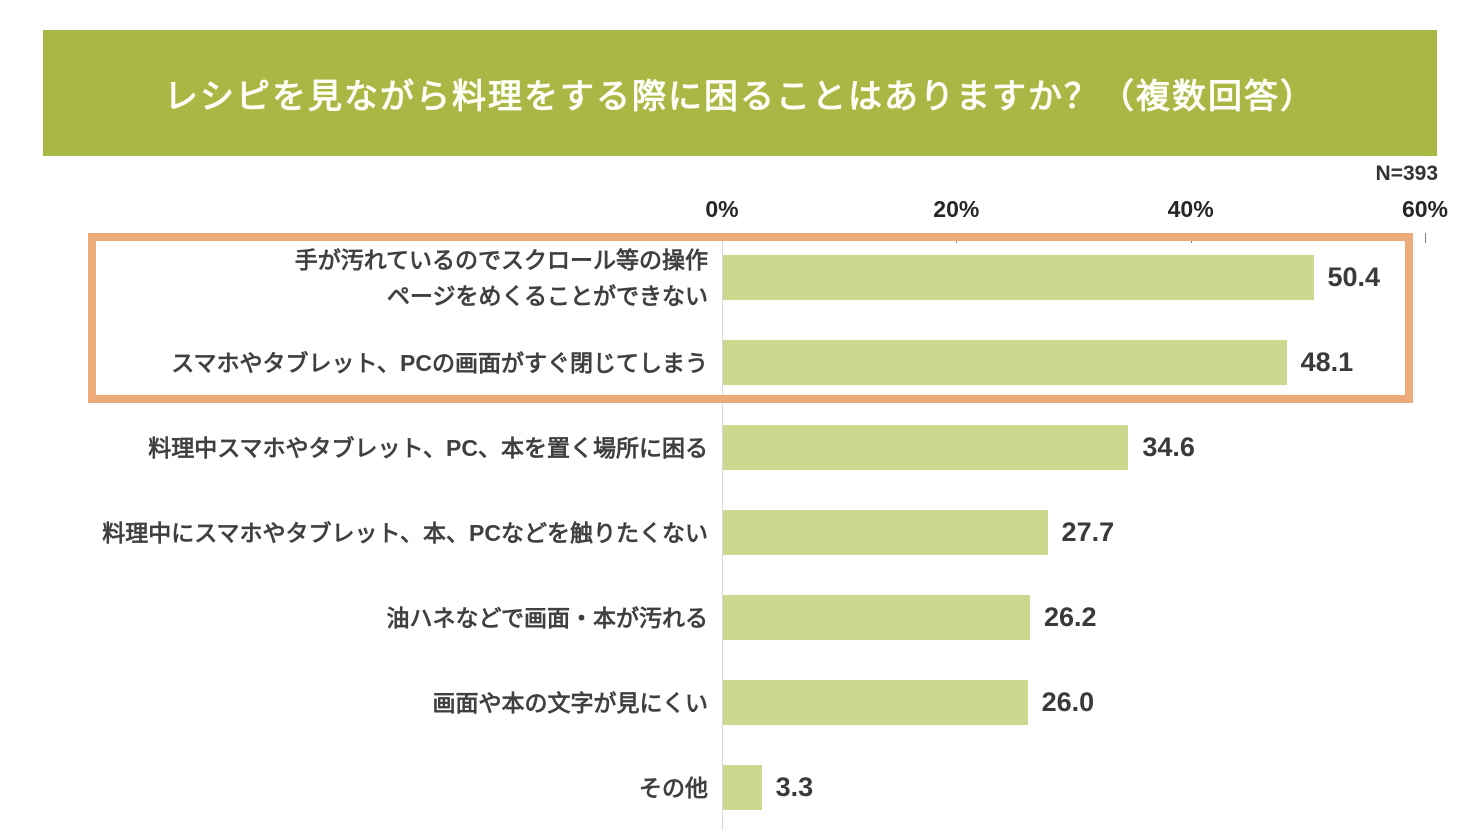 The width and height of the screenshot is (1480, 832). Describe the element at coordinates (722, 209) in the screenshot. I see `x-tick-label: 0%` at that location.